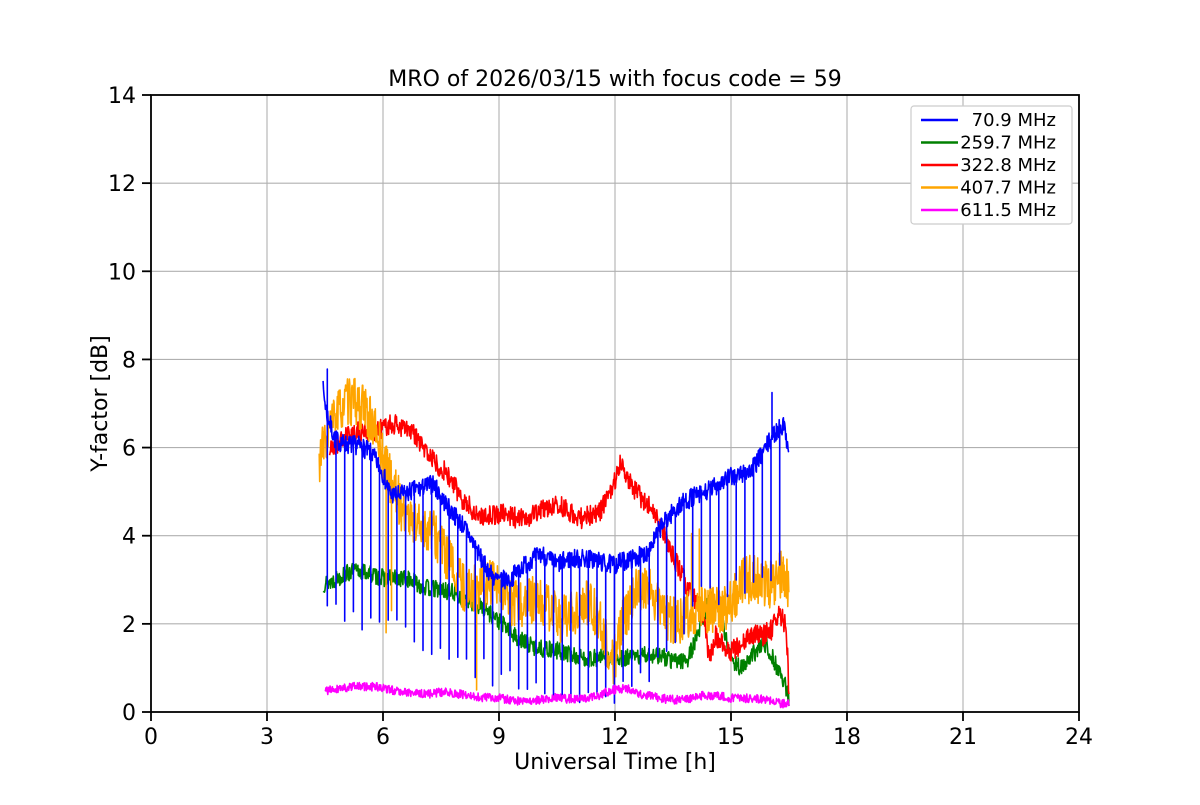 The image size is (1200, 805). I want to click on legend-label-322-8-mhz: 322.8 MHz, so click(1008, 165).